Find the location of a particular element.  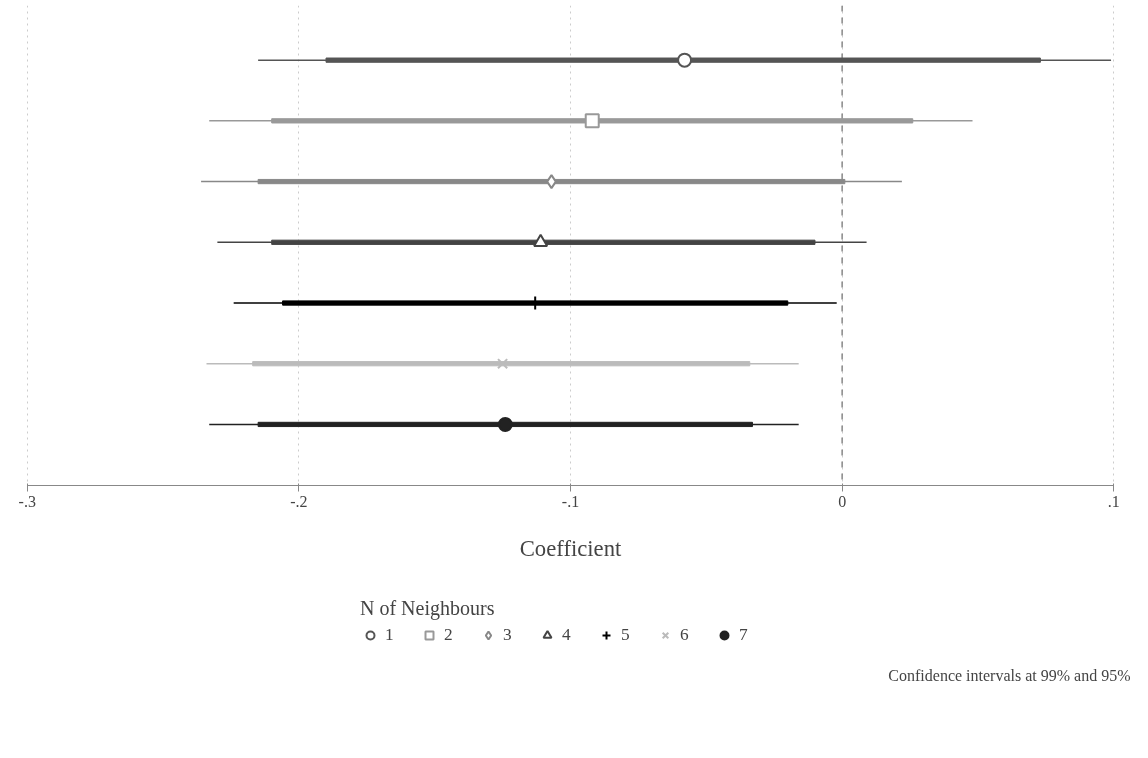

x-tick-label: -.2 is located at coordinates (299, 502).